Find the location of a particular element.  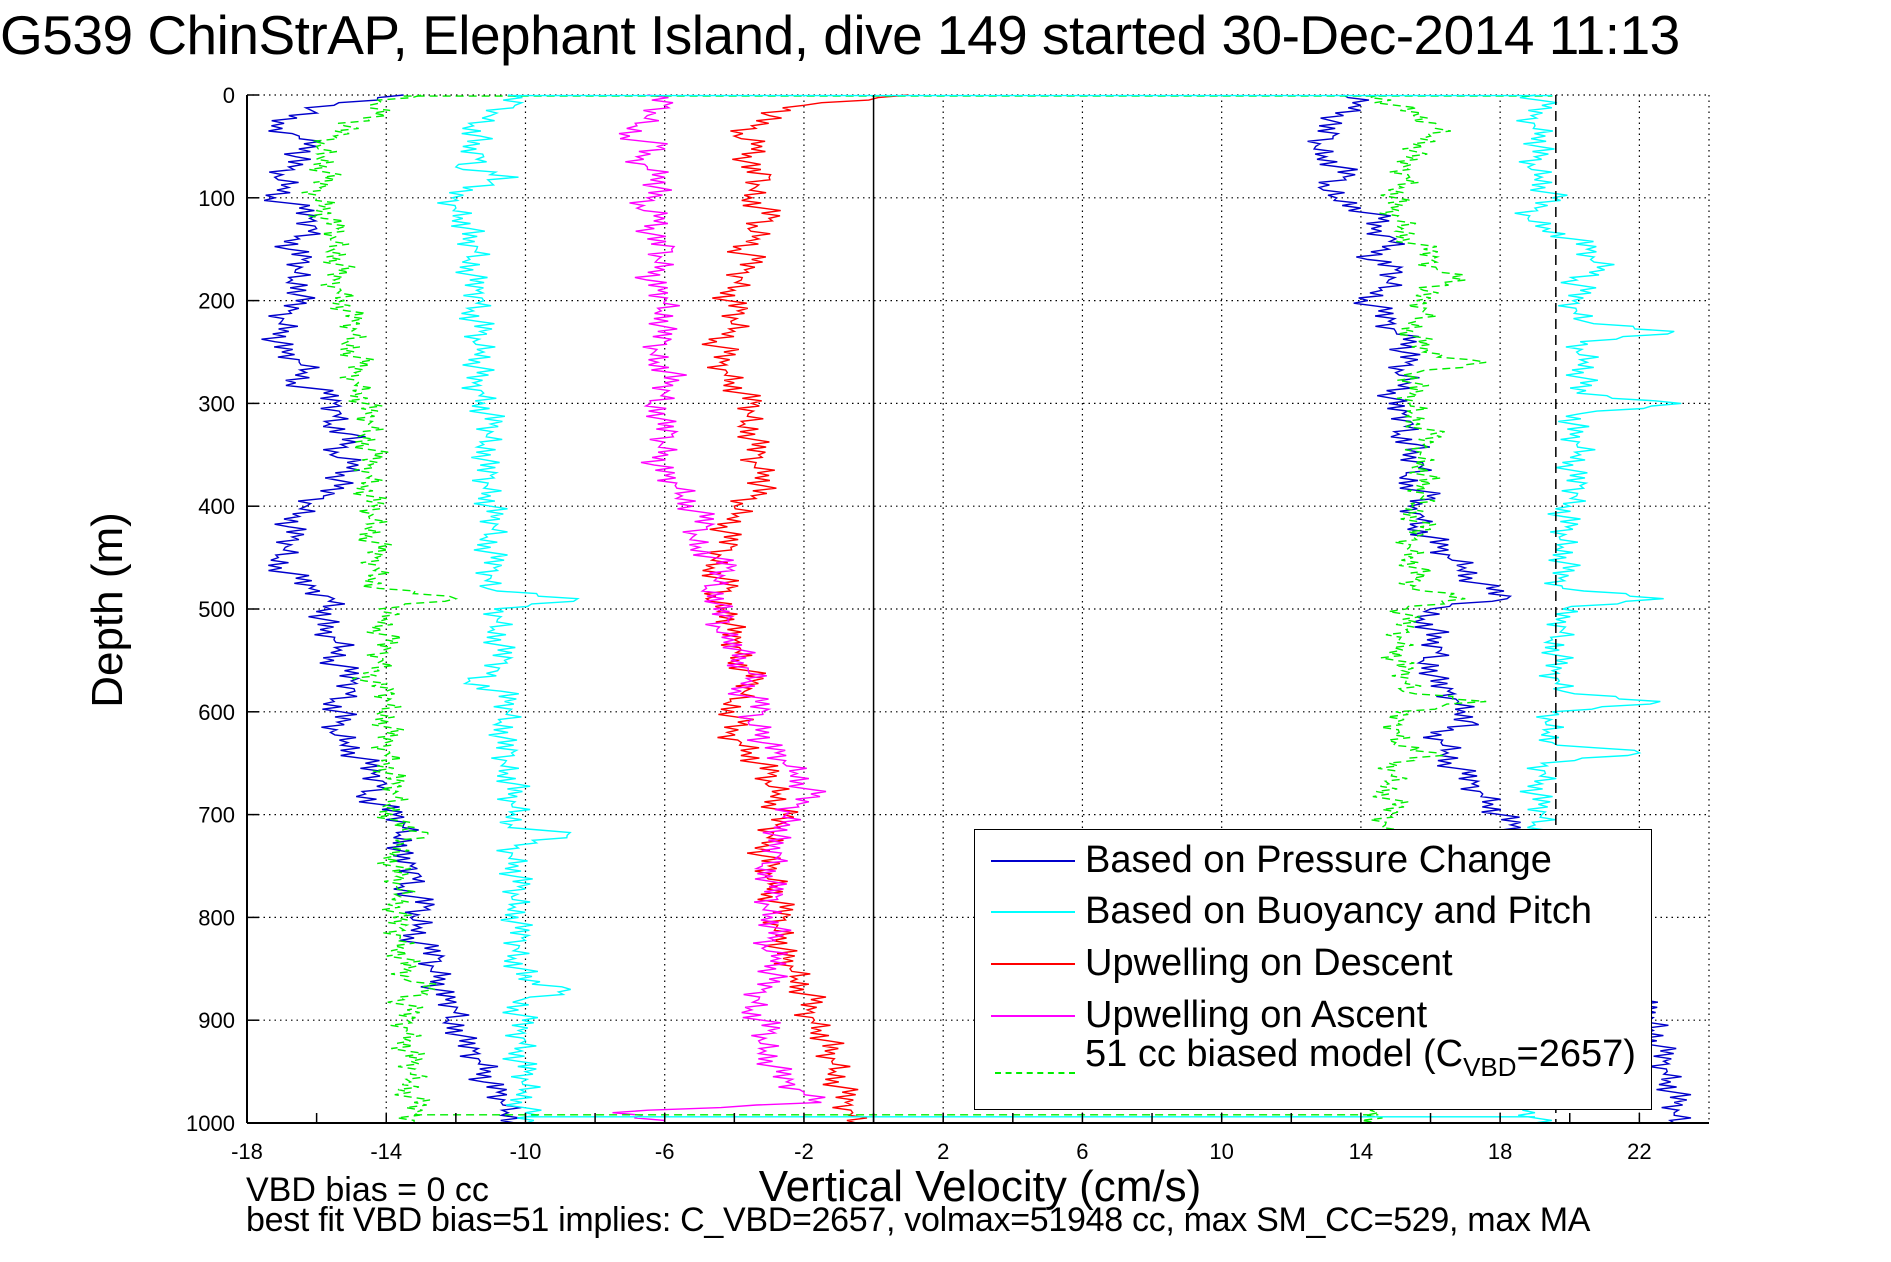

series-pressure-change-descent- is located at coordinates (391, 609).